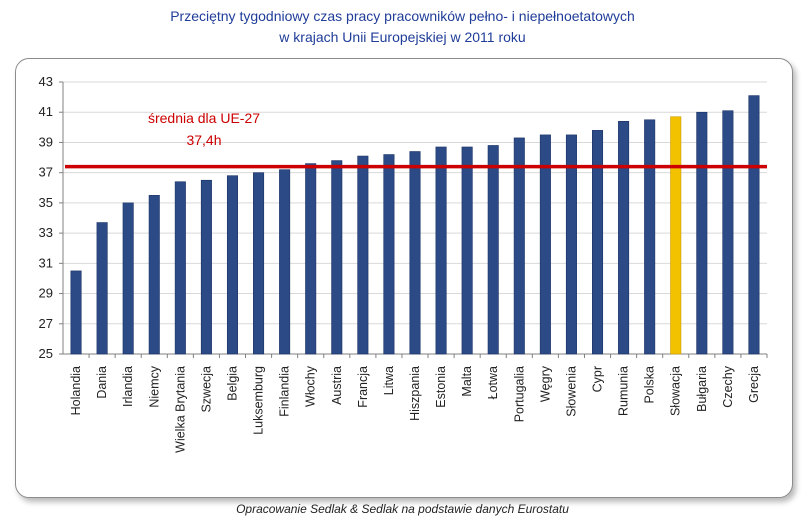 The width and height of the screenshot is (805, 525). What do you see at coordinates (519, 394) in the screenshot?
I see `x-tick-label: Portugalia` at bounding box center [519, 394].